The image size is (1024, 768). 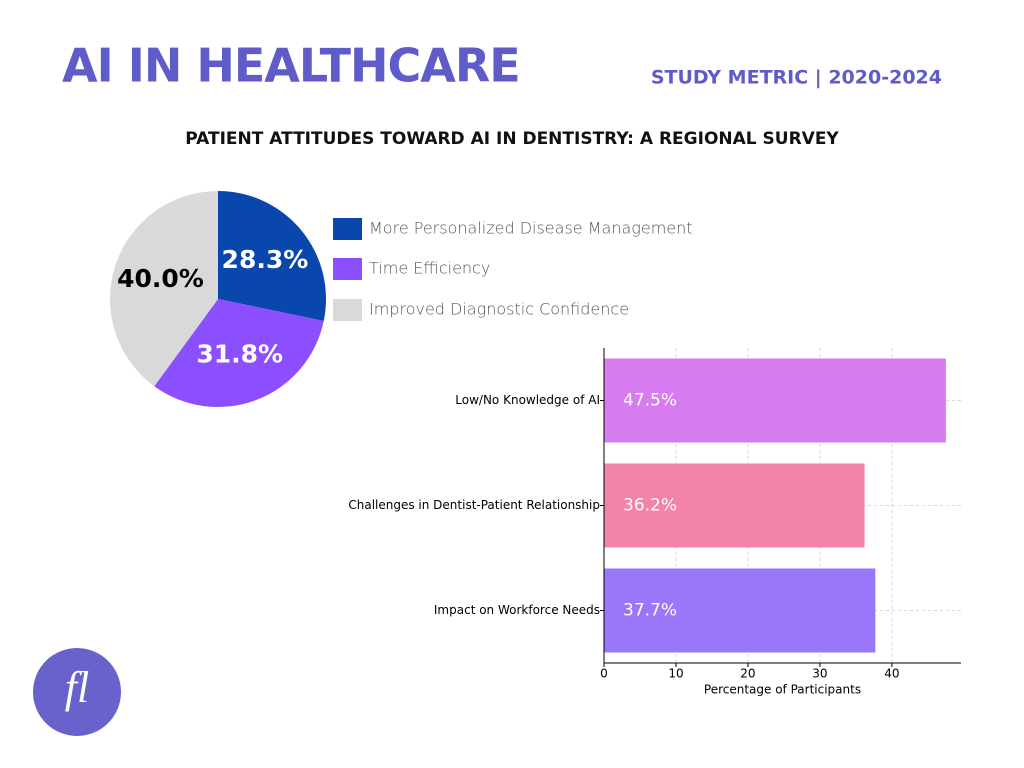 What do you see at coordinates (77, 687) in the screenshot?
I see `logo: fl` at bounding box center [77, 687].